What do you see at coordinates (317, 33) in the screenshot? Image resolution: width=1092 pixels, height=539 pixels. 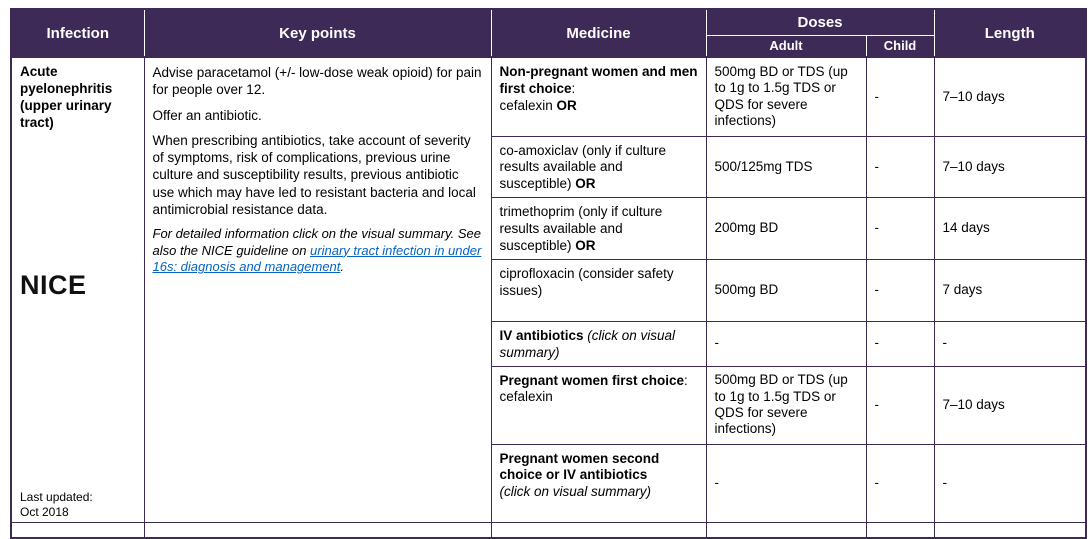 I see `column-header-key-points: Key points` at bounding box center [317, 33].